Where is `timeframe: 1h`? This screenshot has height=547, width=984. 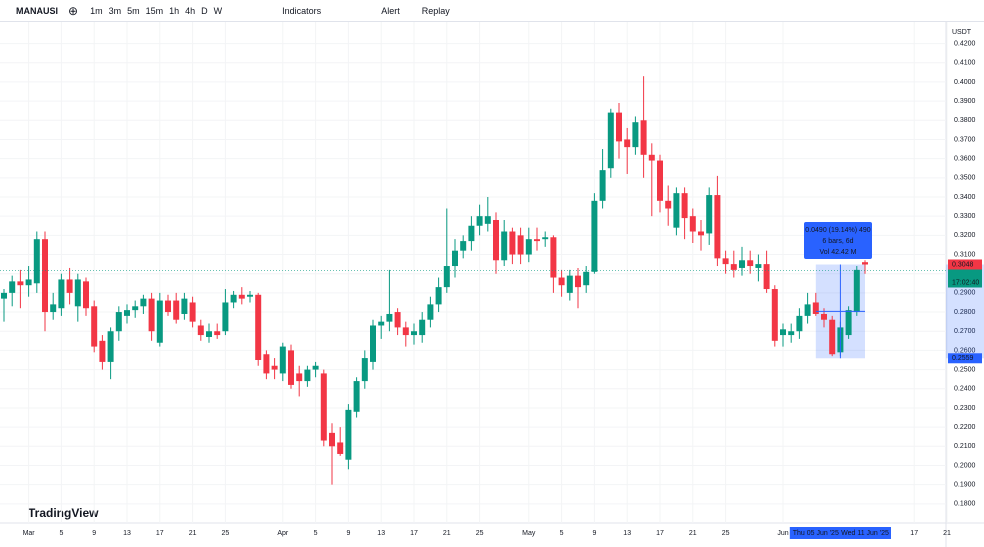 timeframe: 1h is located at coordinates (174, 10).